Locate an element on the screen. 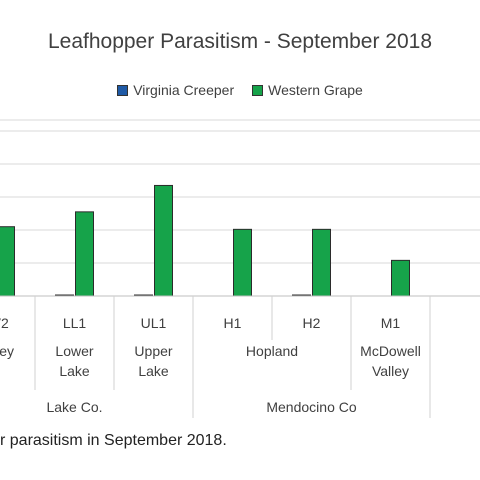 The width and height of the screenshot is (480, 480). figure-caption: r parasitism in September 2018. is located at coordinates (113, 440).